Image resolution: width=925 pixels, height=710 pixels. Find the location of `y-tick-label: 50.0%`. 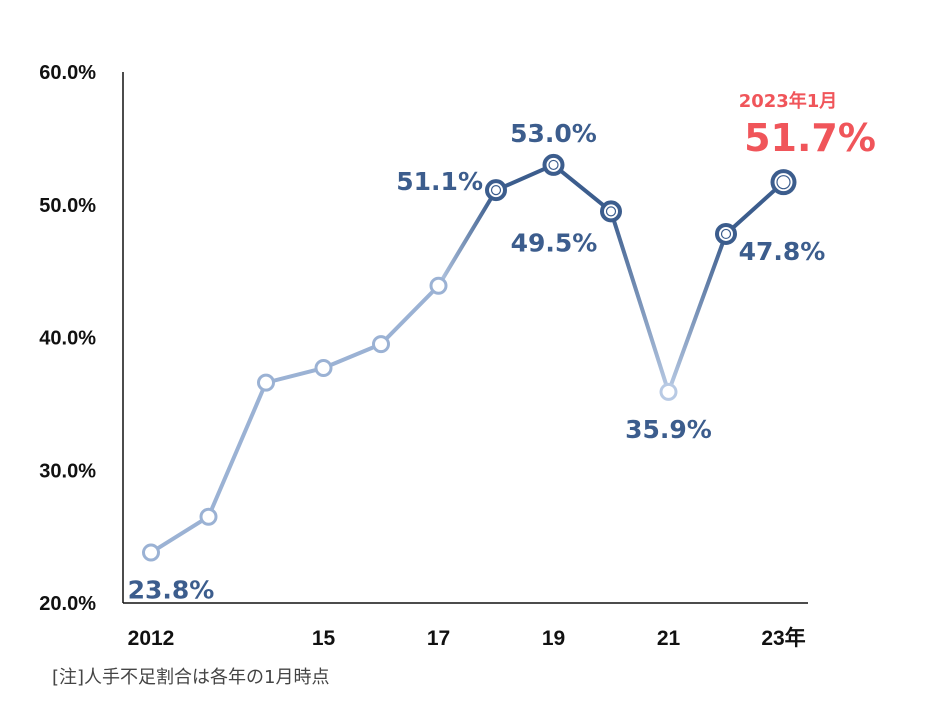

y-tick-label: 50.0% is located at coordinates (67, 206).